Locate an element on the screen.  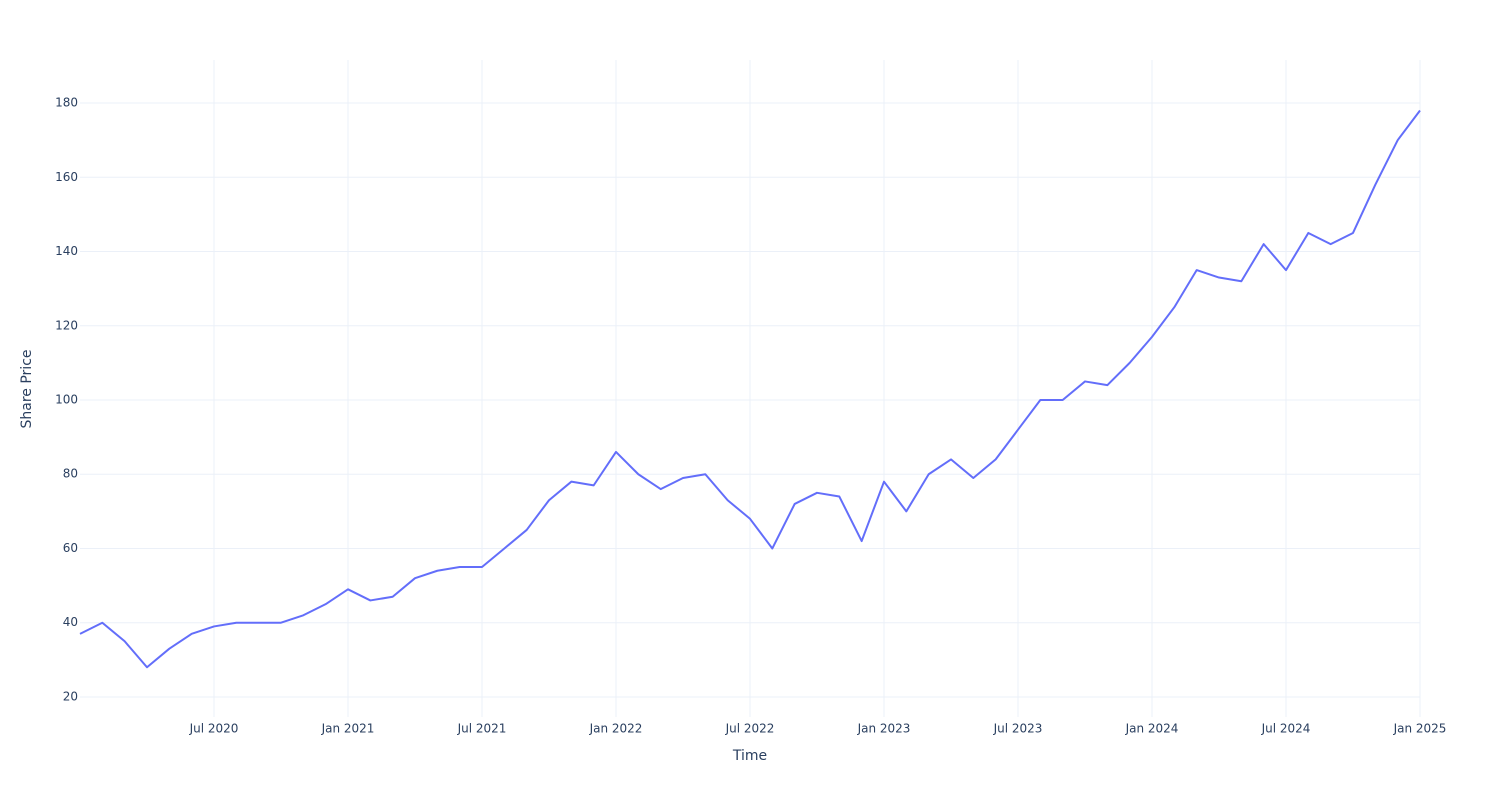
x-tick-label: Jan 2025 is located at coordinates (1420, 729).